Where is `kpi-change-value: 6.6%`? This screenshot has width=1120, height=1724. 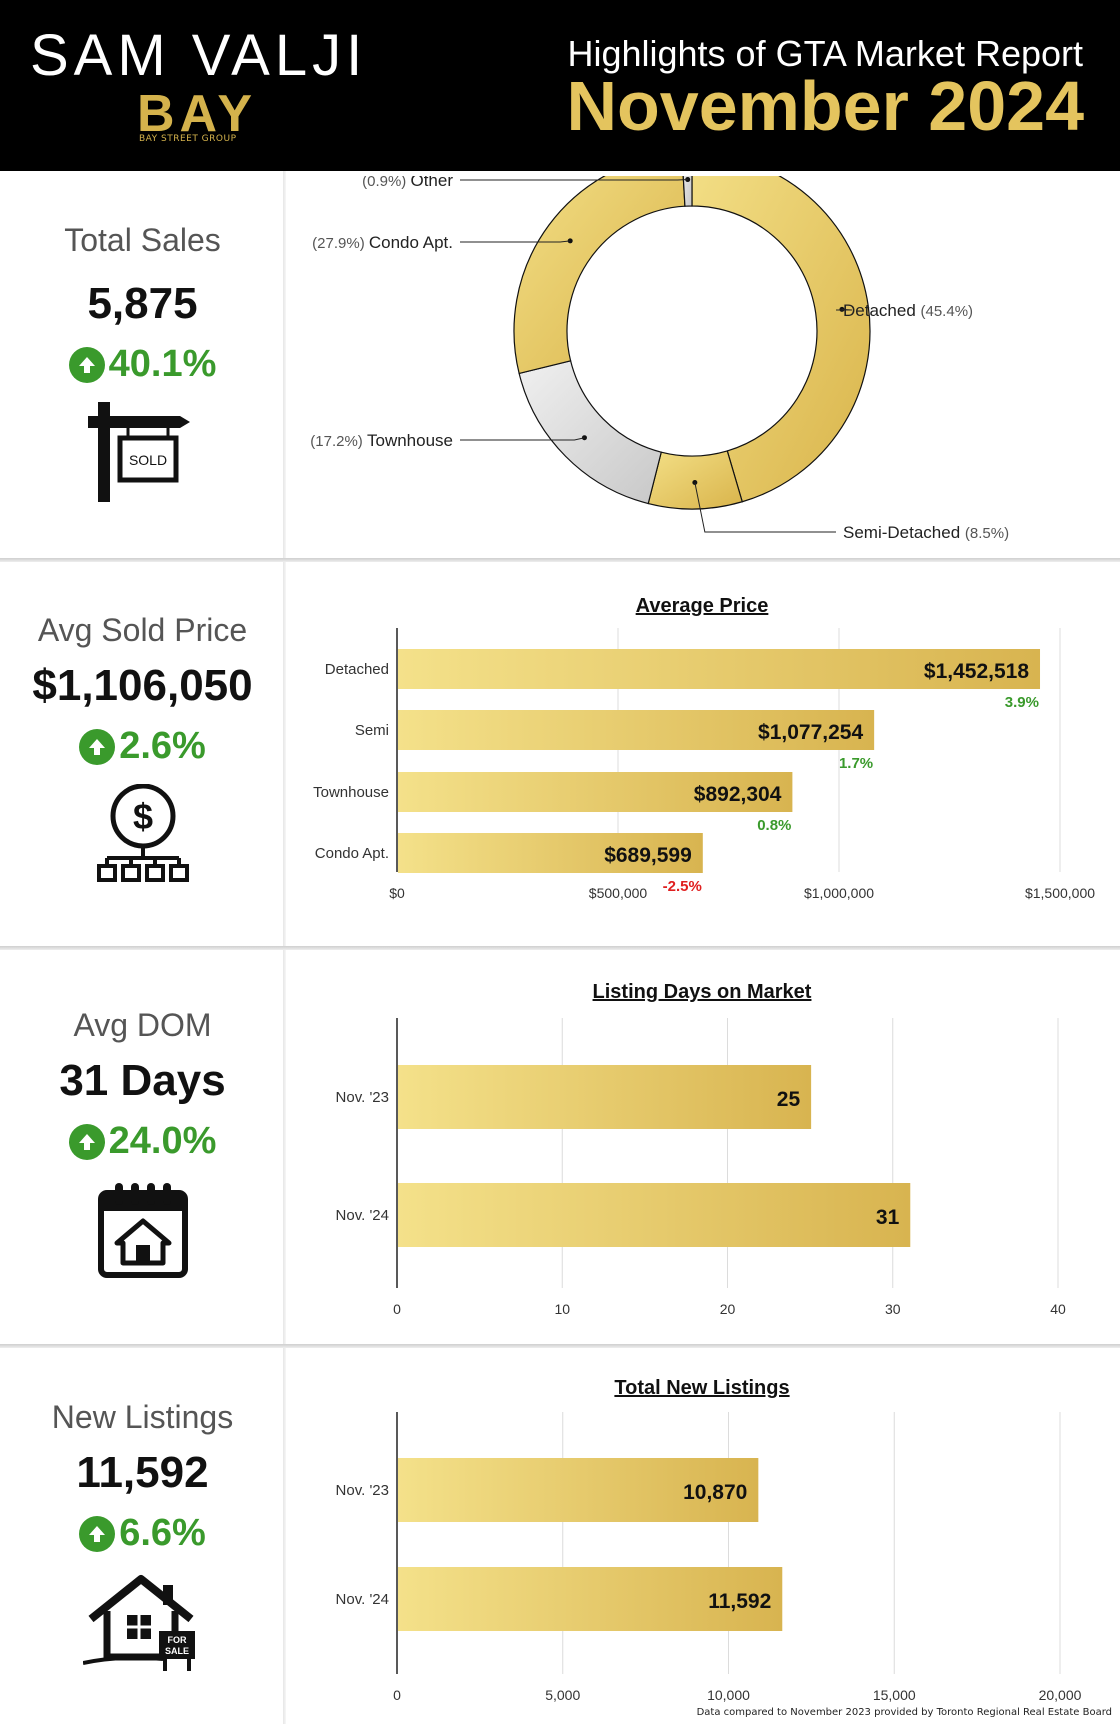
kpi-change-value: 6.6% is located at coordinates (162, 1533).